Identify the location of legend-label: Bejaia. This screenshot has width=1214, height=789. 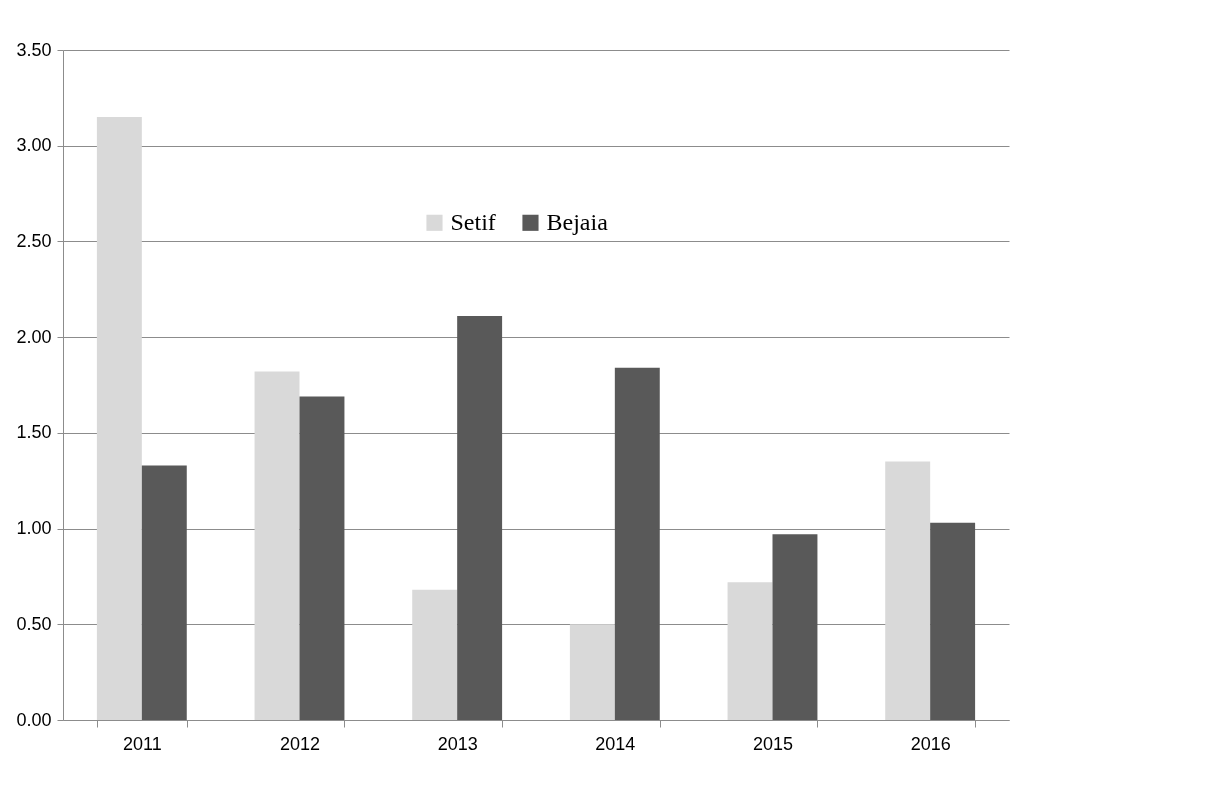
(577, 221).